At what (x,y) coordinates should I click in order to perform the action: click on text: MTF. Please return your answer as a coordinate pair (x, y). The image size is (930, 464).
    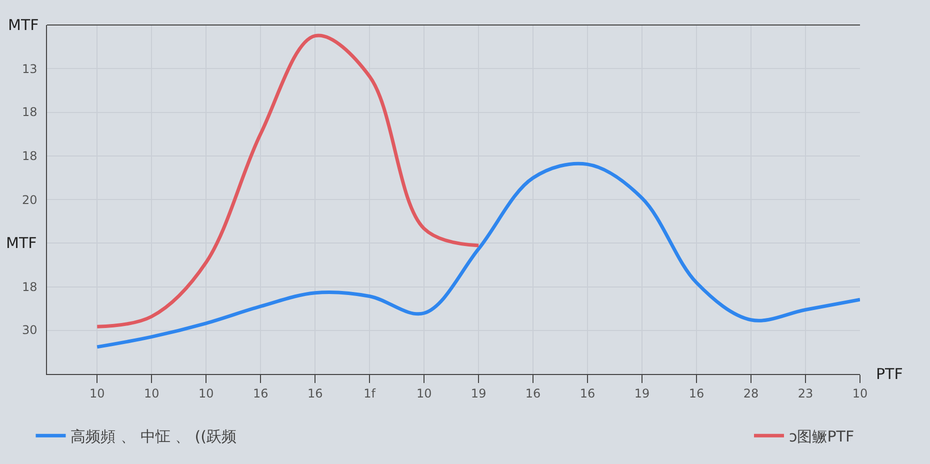
    Looking at the image, I should click on (21, 243).